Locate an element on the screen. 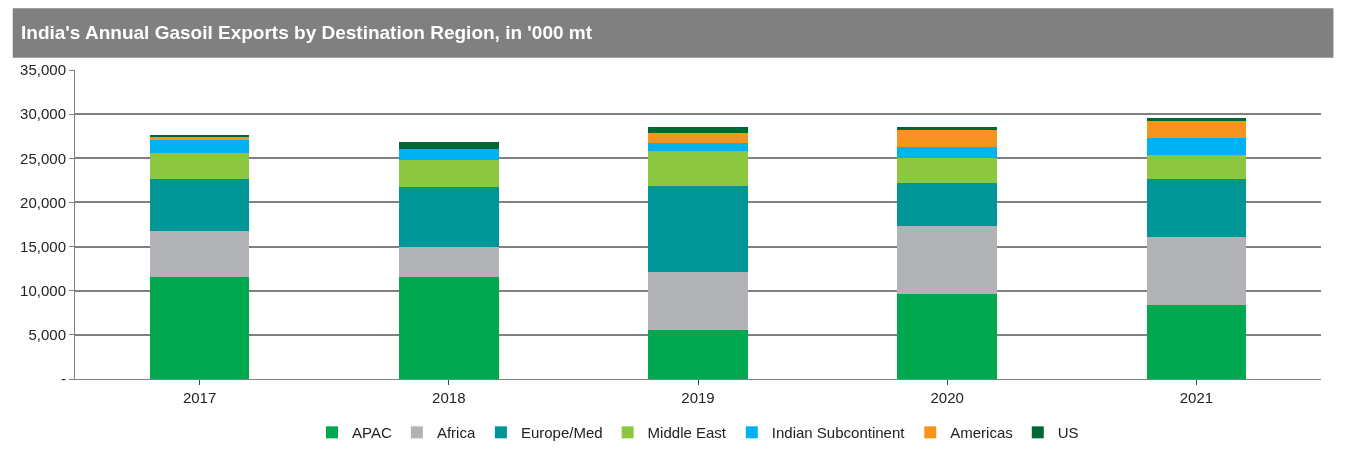  y-tick-label: 5,000 is located at coordinates (47, 335).